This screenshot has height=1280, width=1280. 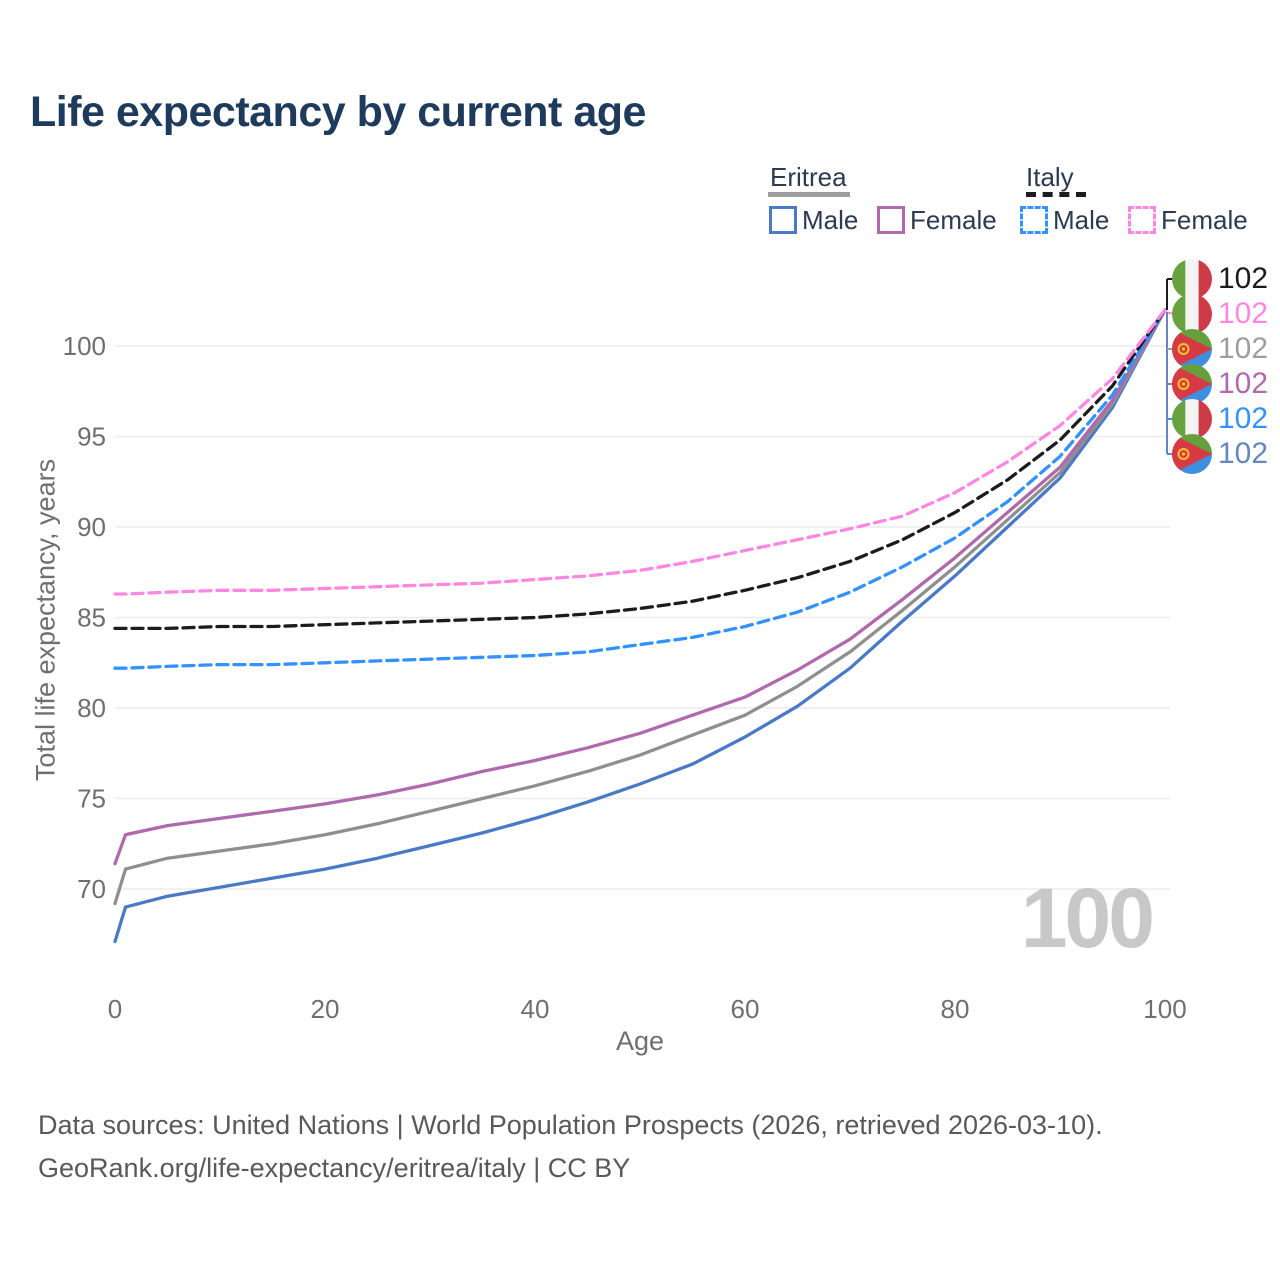 I want to click on eritrea-female-swatch-icon, so click(x=891, y=220).